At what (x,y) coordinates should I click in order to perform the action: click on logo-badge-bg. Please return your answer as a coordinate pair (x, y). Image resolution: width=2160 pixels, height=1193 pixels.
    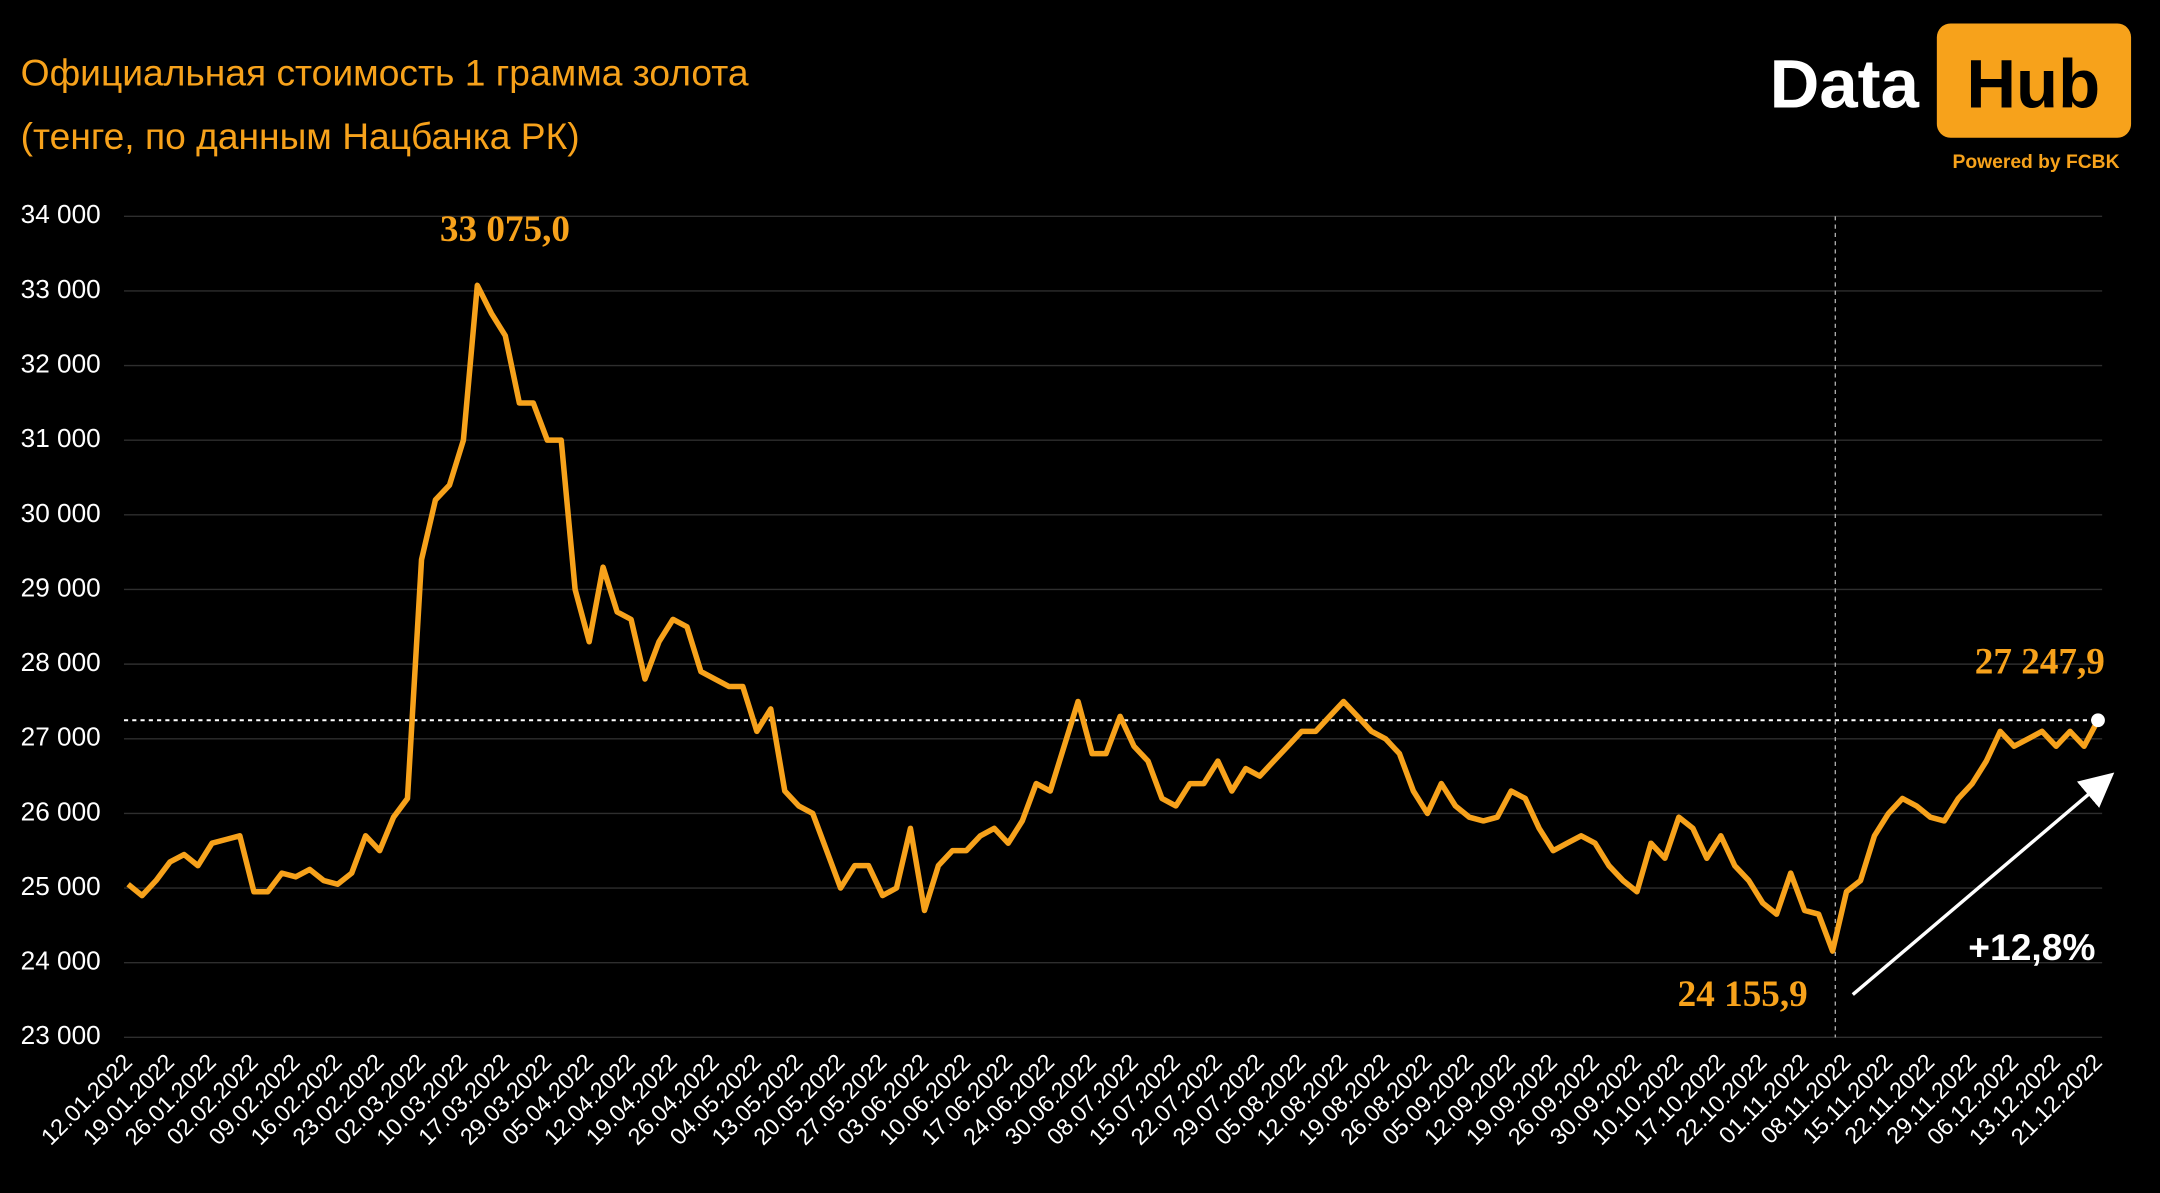
    Looking at the image, I should click on (2034, 80).